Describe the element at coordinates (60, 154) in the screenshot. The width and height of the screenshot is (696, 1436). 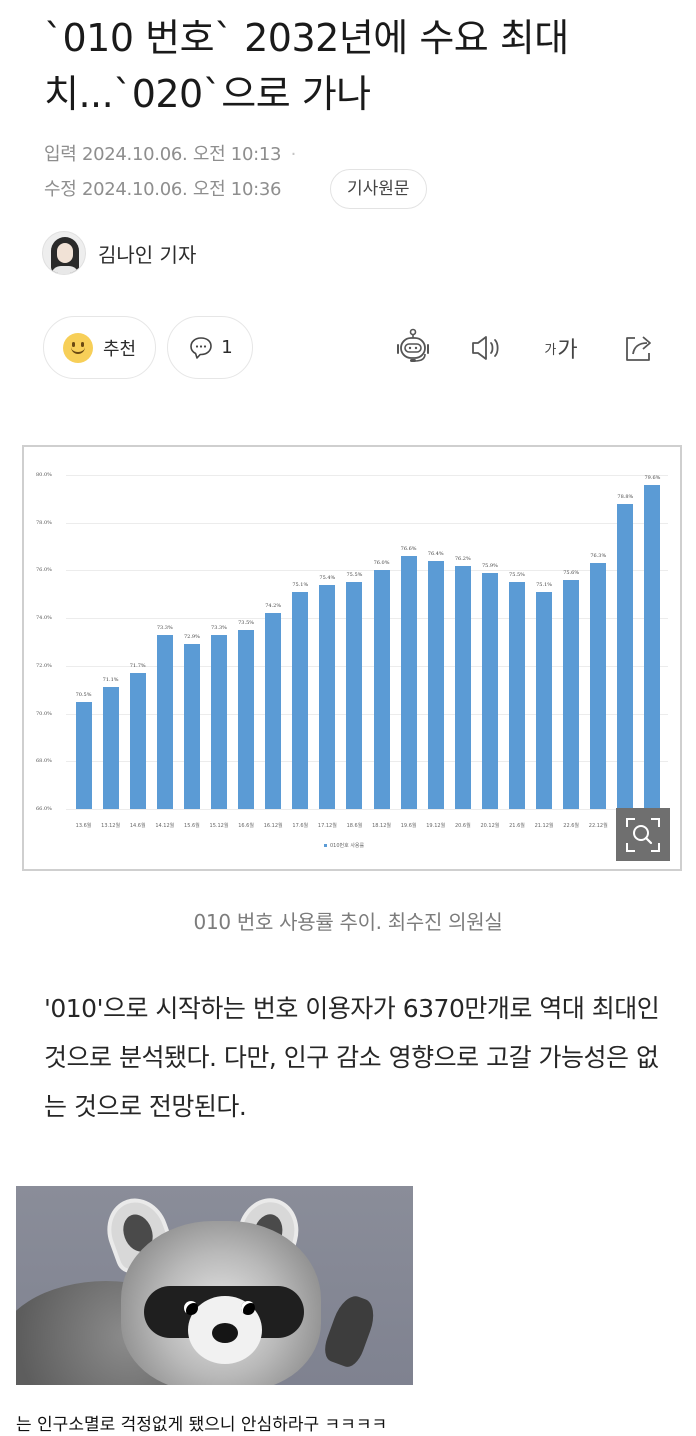
I see `input-label: 입력` at that location.